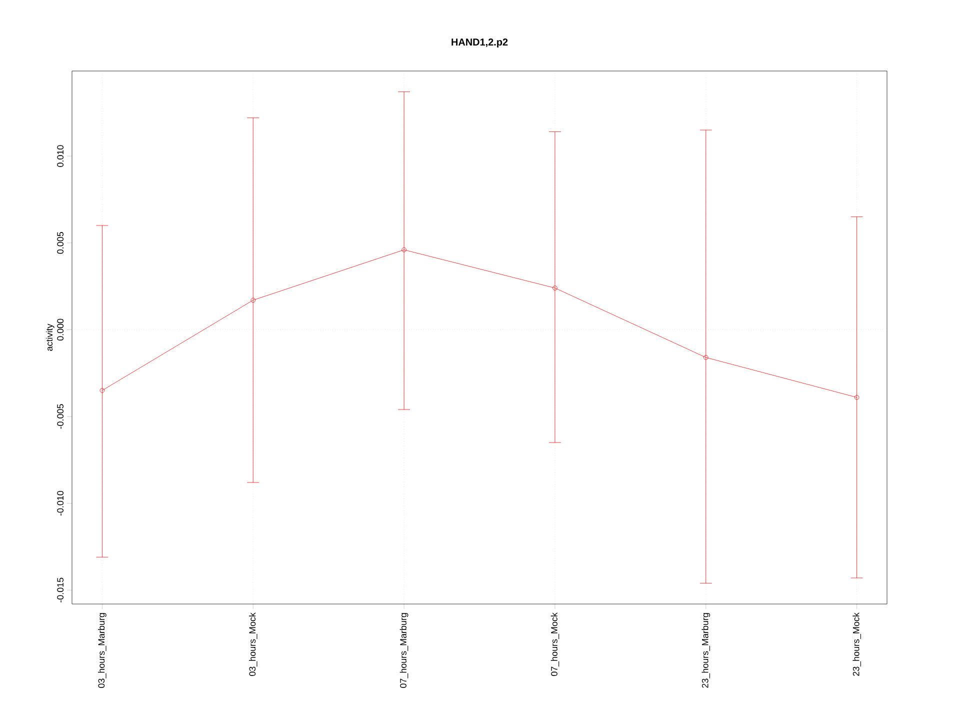  I want to click on y-tick-label: 0.010, so click(60, 156).